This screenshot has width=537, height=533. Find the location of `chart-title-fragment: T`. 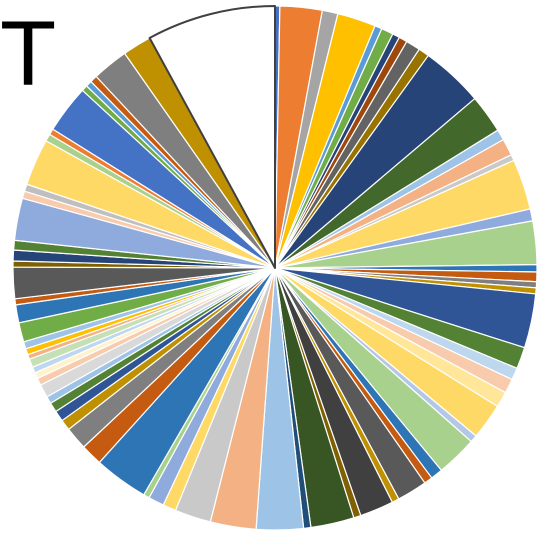

chart-title-fragment: T is located at coordinates (28, 54).